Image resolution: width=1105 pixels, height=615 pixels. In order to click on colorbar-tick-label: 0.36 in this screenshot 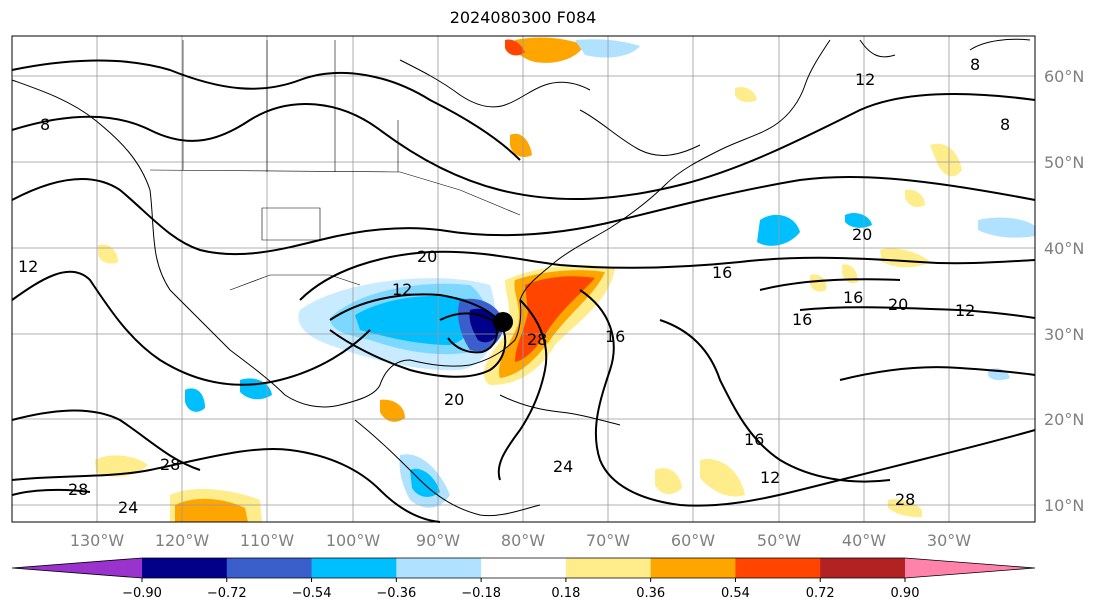, I will do `click(650, 593)`.